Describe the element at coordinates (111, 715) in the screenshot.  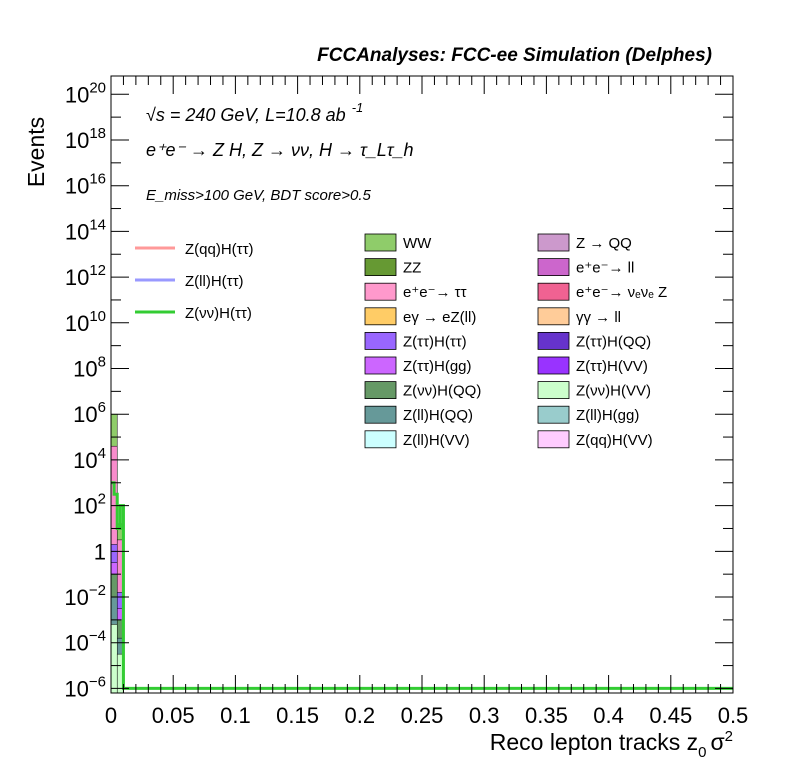
I see `x-tick-label-0: 0` at that location.